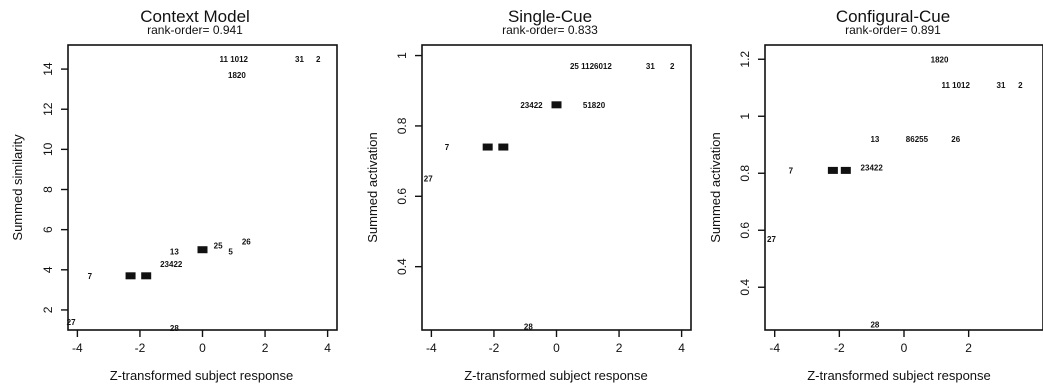  What do you see at coordinates (550, 30) in the screenshot?
I see `chart-subtitle: rank-order= 0.833` at bounding box center [550, 30].